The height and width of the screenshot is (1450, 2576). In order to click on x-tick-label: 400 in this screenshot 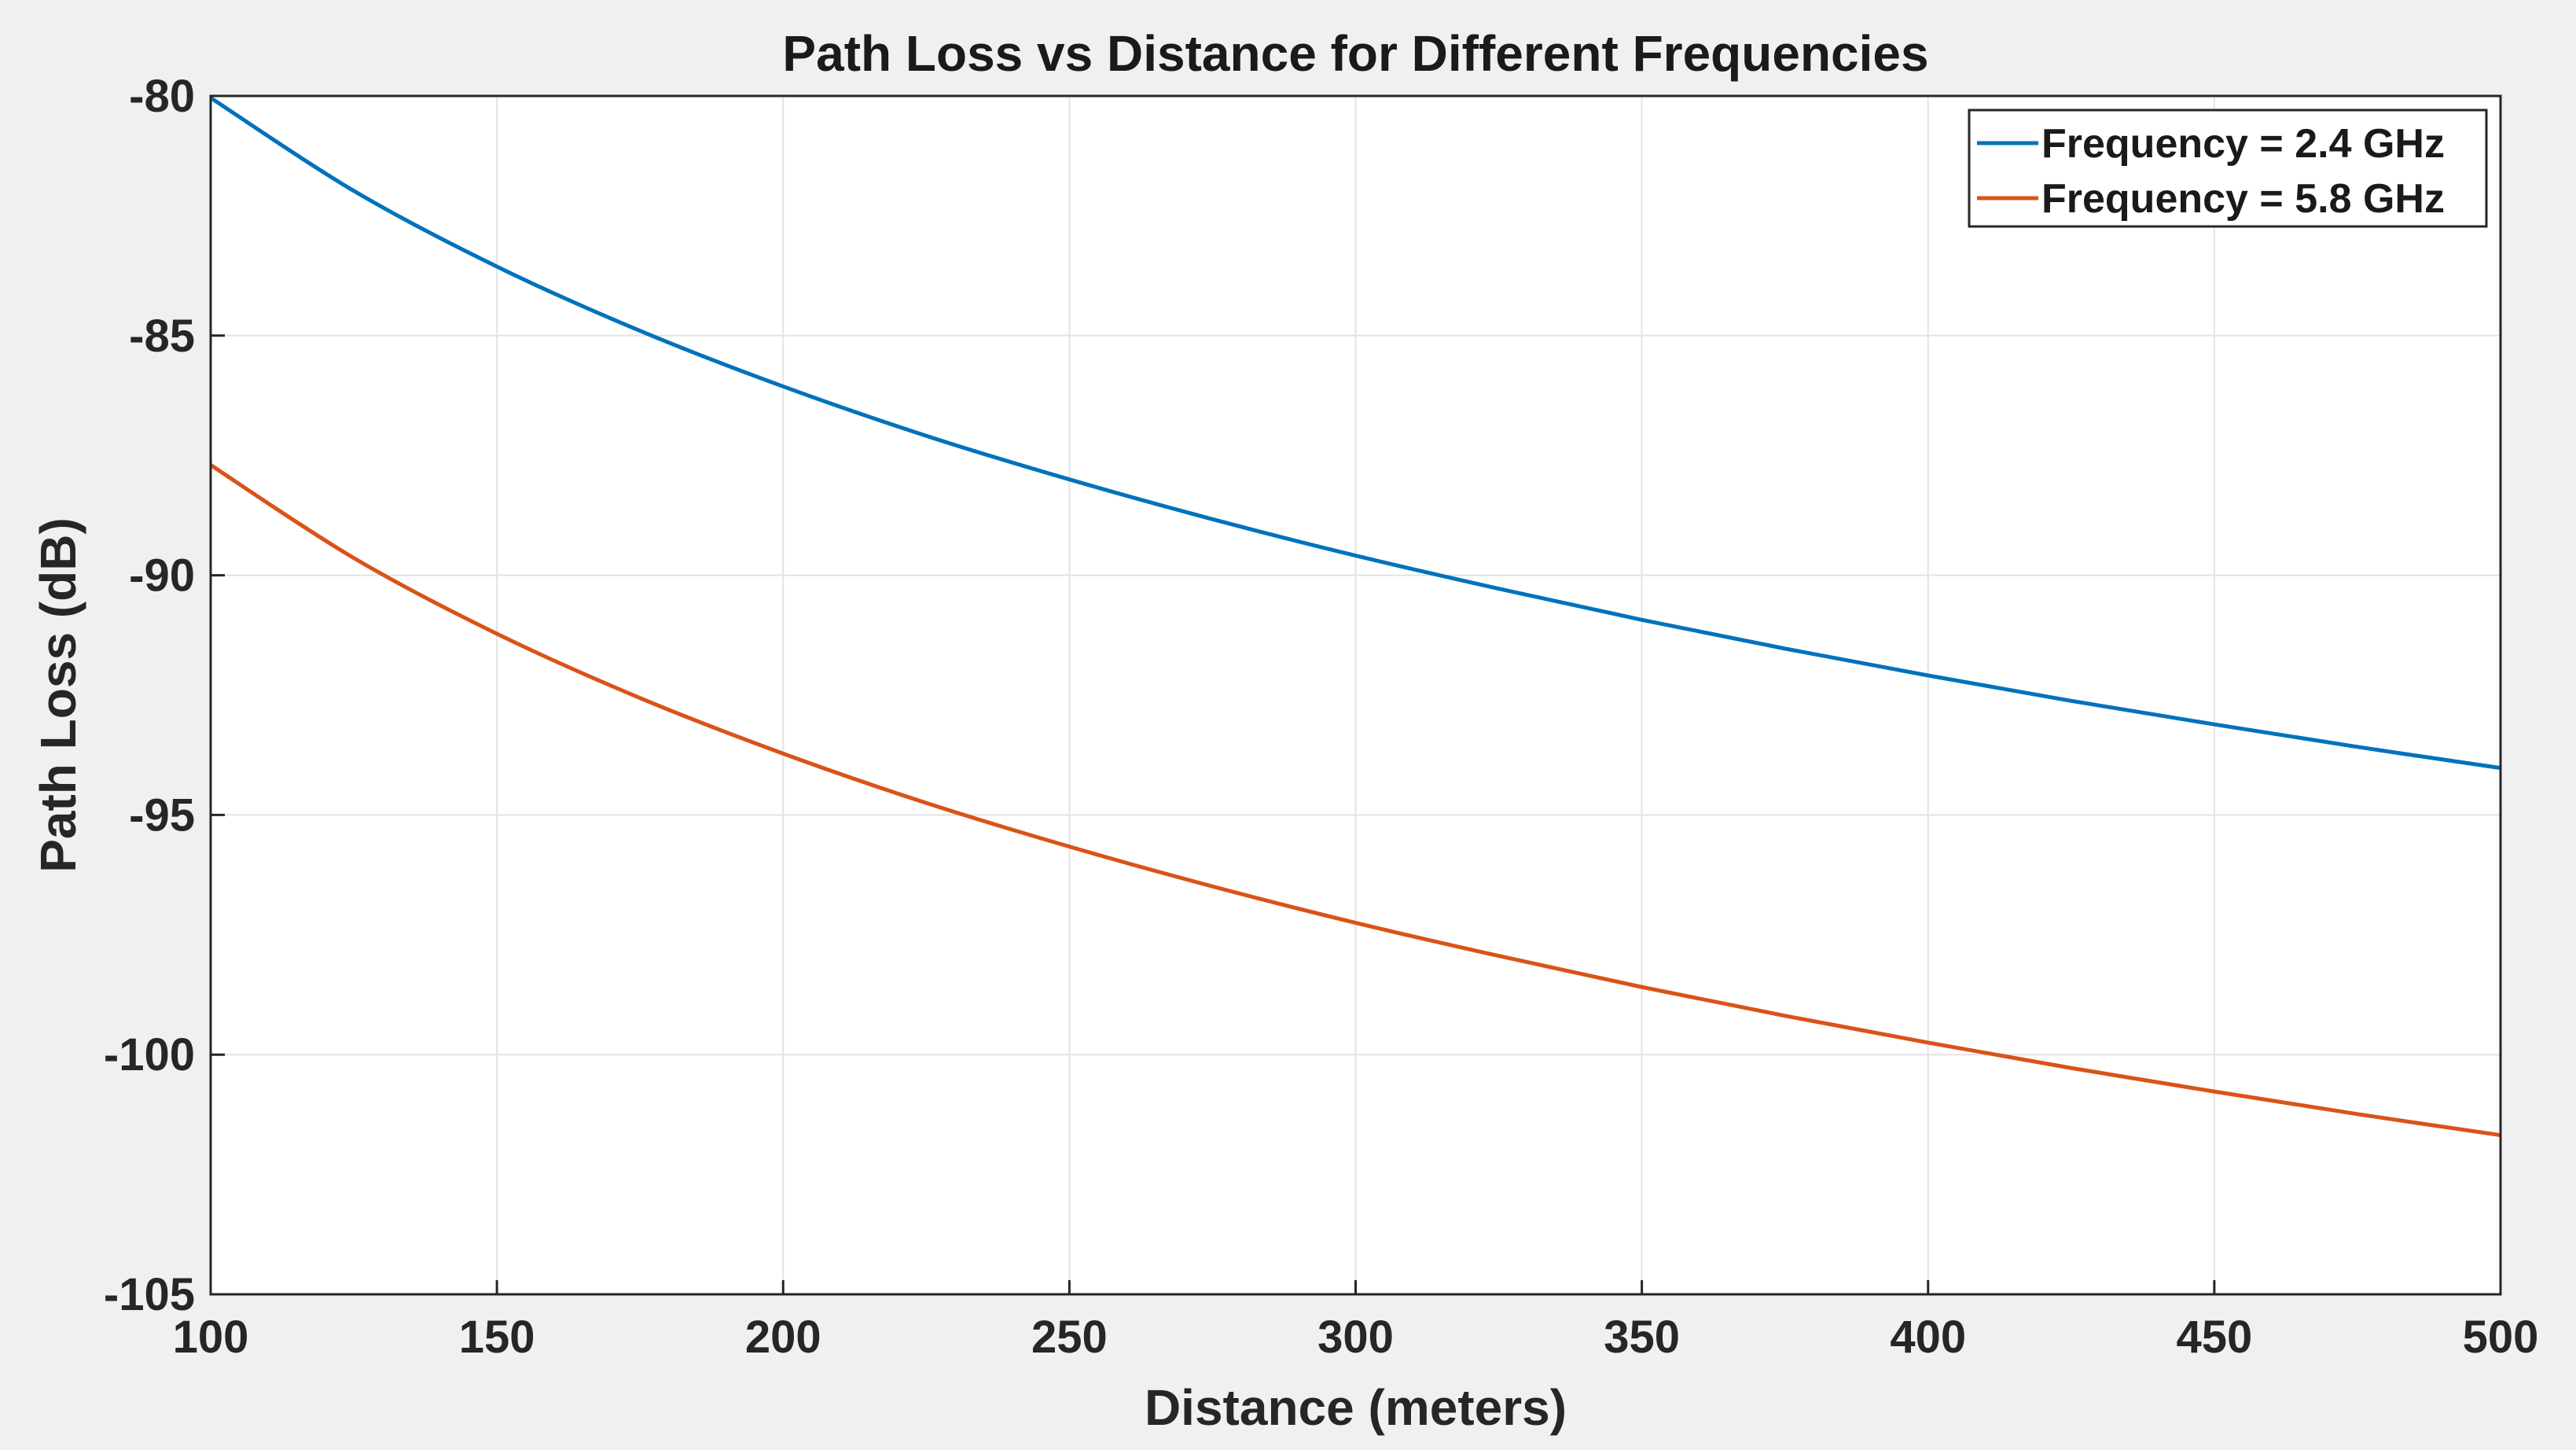, I will do `click(1928, 1337)`.